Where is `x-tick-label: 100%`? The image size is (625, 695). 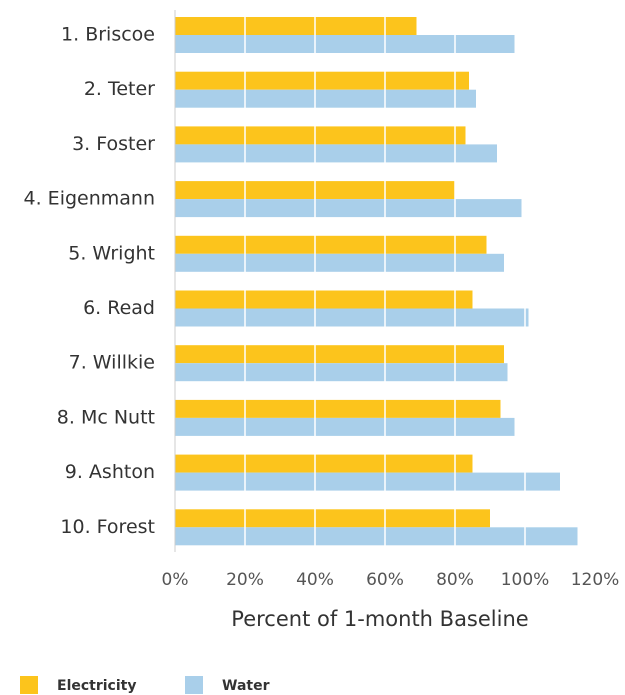 x-tick-label: 100% is located at coordinates (525, 580).